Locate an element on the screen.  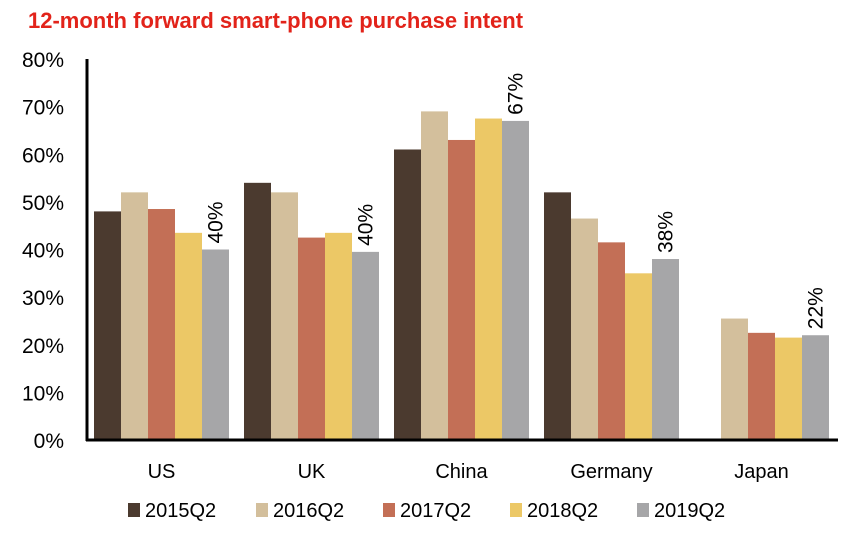
x-tick-label: Japan is located at coordinates (761, 472).